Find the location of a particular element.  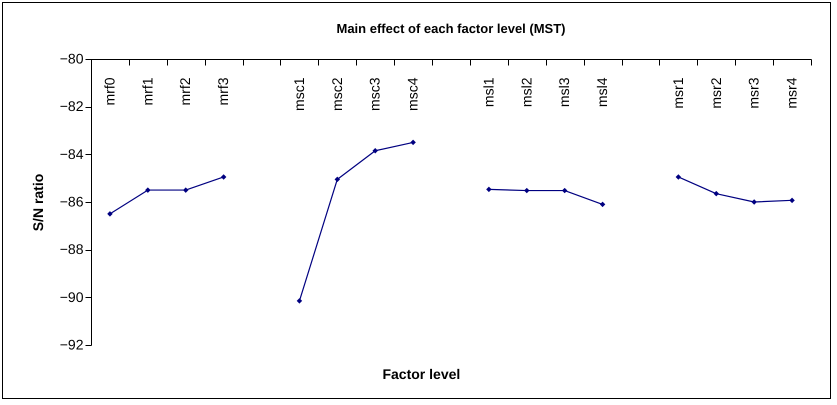

x-tick-label: msc2 is located at coordinates (336, 94).